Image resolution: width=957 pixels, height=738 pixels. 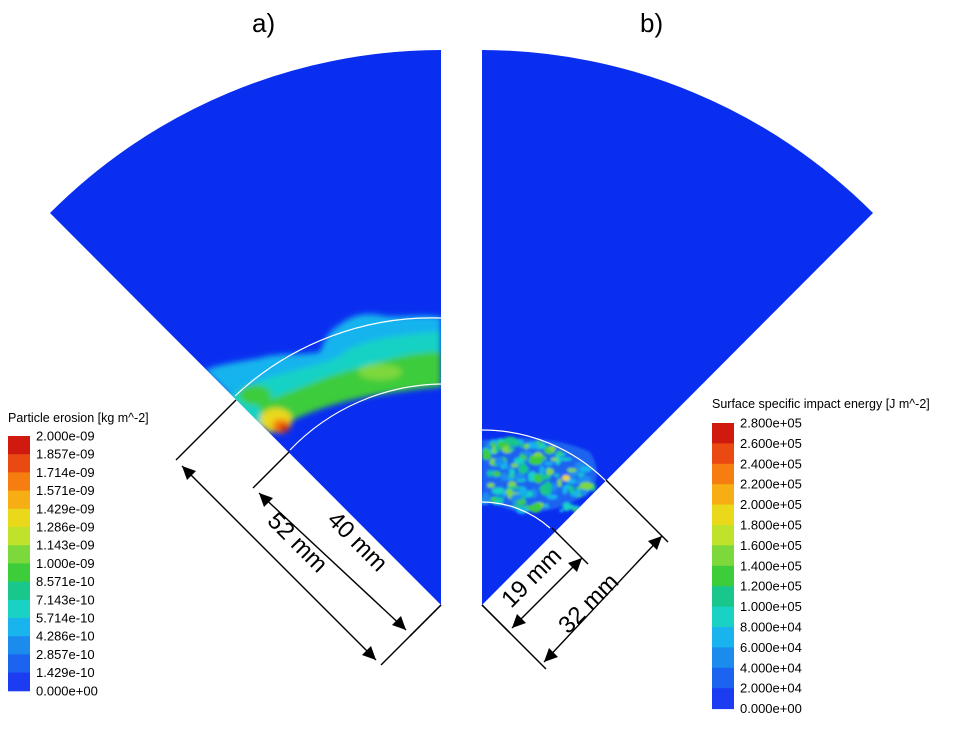 What do you see at coordinates (588, 603) in the screenshot?
I see `dim-32-label: 32 mm` at bounding box center [588, 603].